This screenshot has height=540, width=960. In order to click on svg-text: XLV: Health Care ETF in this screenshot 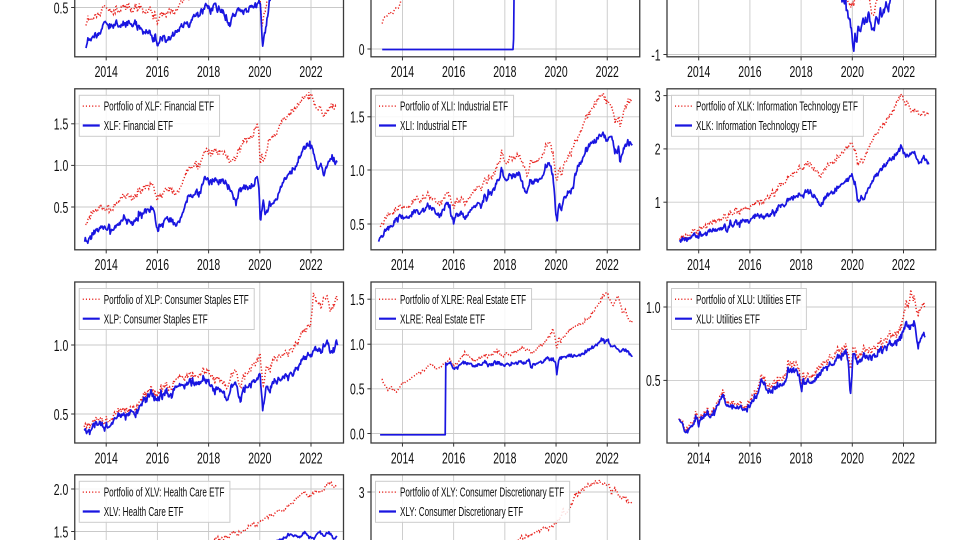, I will do `click(144, 512)`.